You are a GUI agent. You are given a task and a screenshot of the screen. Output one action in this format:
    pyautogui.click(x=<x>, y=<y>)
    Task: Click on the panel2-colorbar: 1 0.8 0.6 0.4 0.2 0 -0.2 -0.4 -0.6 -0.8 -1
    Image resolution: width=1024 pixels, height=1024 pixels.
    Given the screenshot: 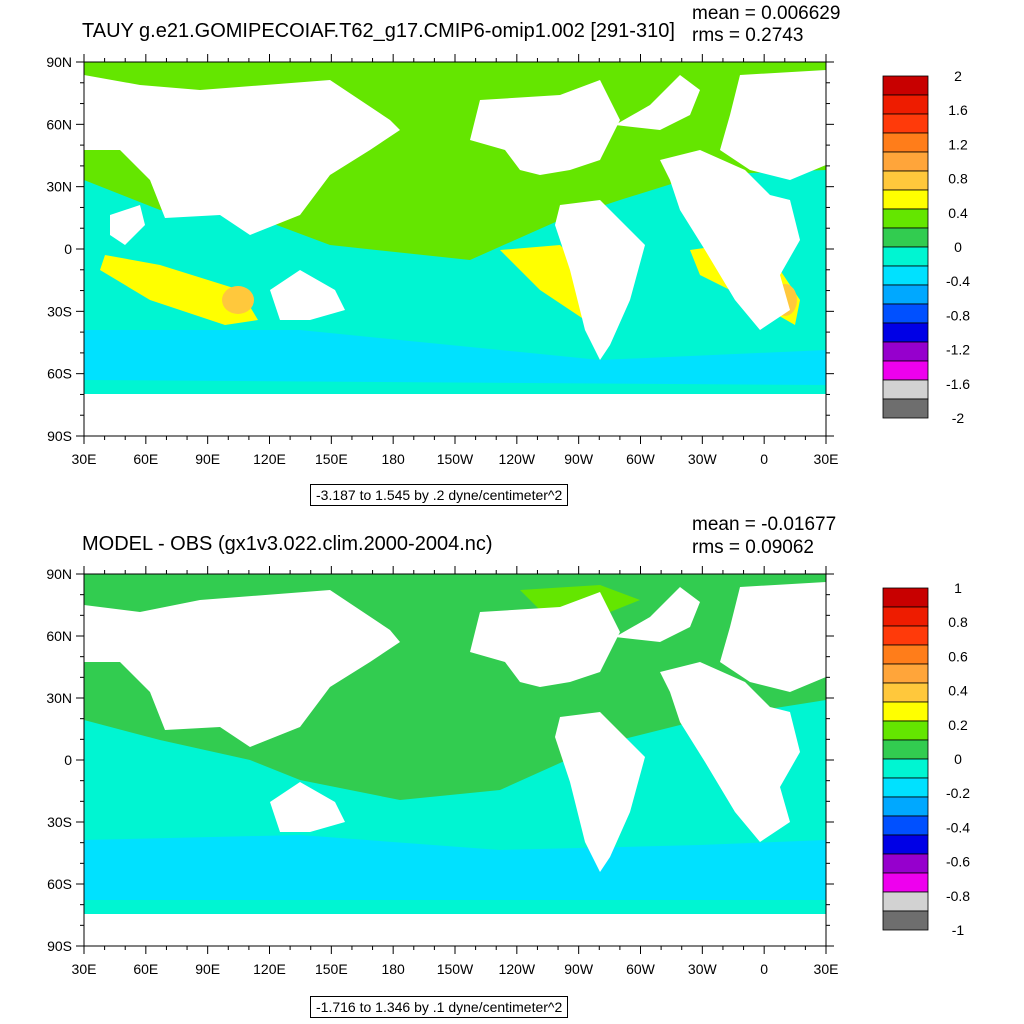 What is the action you would take?
    pyautogui.click(x=926, y=759)
    